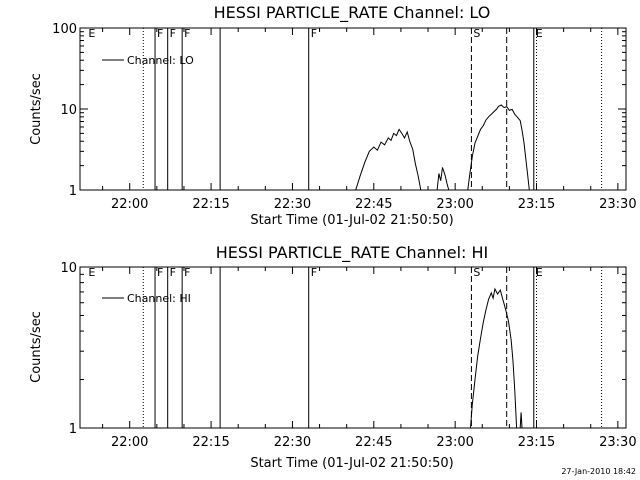 The image size is (640, 480). I want to click on y-tick-label: 100, so click(64, 29).